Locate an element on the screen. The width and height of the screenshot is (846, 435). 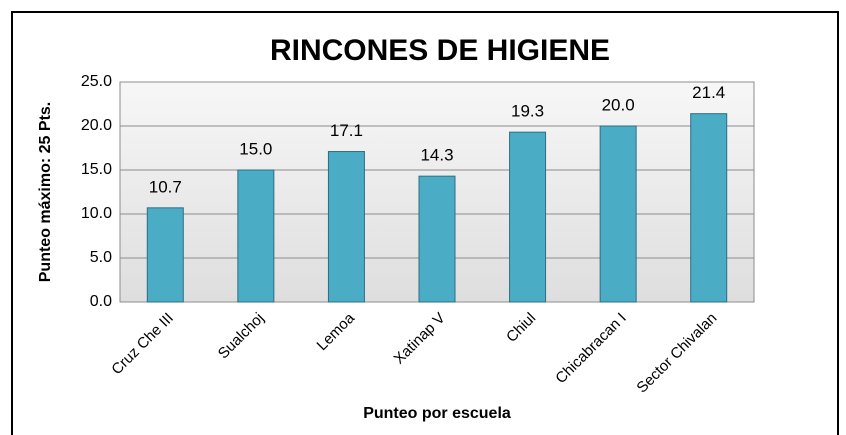
value-label: 19.3 is located at coordinates (527, 111).